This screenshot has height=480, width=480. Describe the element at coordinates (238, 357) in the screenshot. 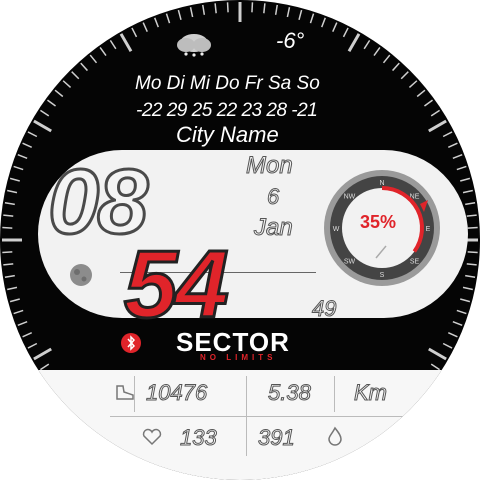

I see `brand-tagline: NO LIMITS` at that location.